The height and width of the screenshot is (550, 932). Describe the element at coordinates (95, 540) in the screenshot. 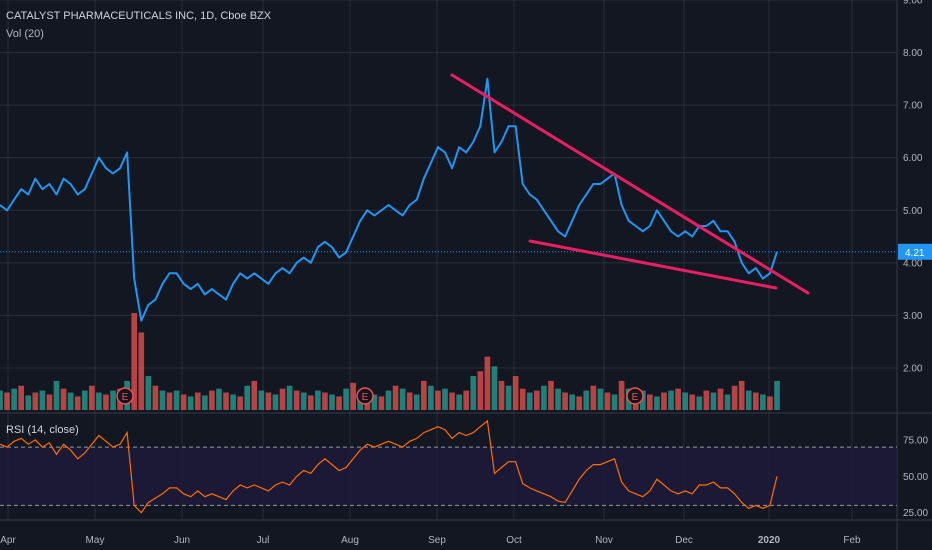

I see `time-axis-tick: May` at that location.